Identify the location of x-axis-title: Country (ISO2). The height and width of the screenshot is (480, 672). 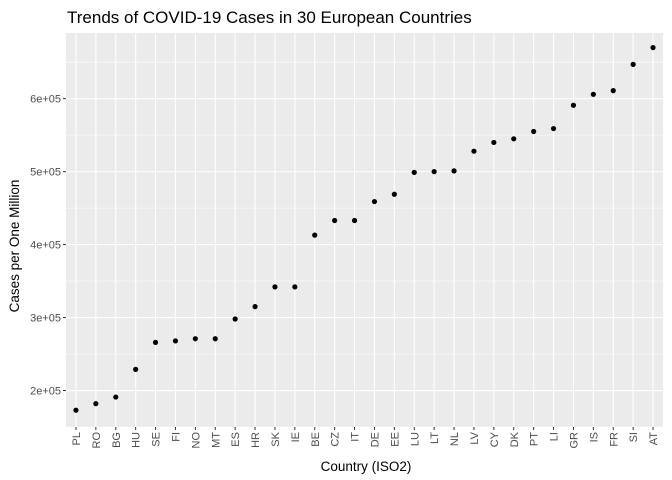
(366, 466).